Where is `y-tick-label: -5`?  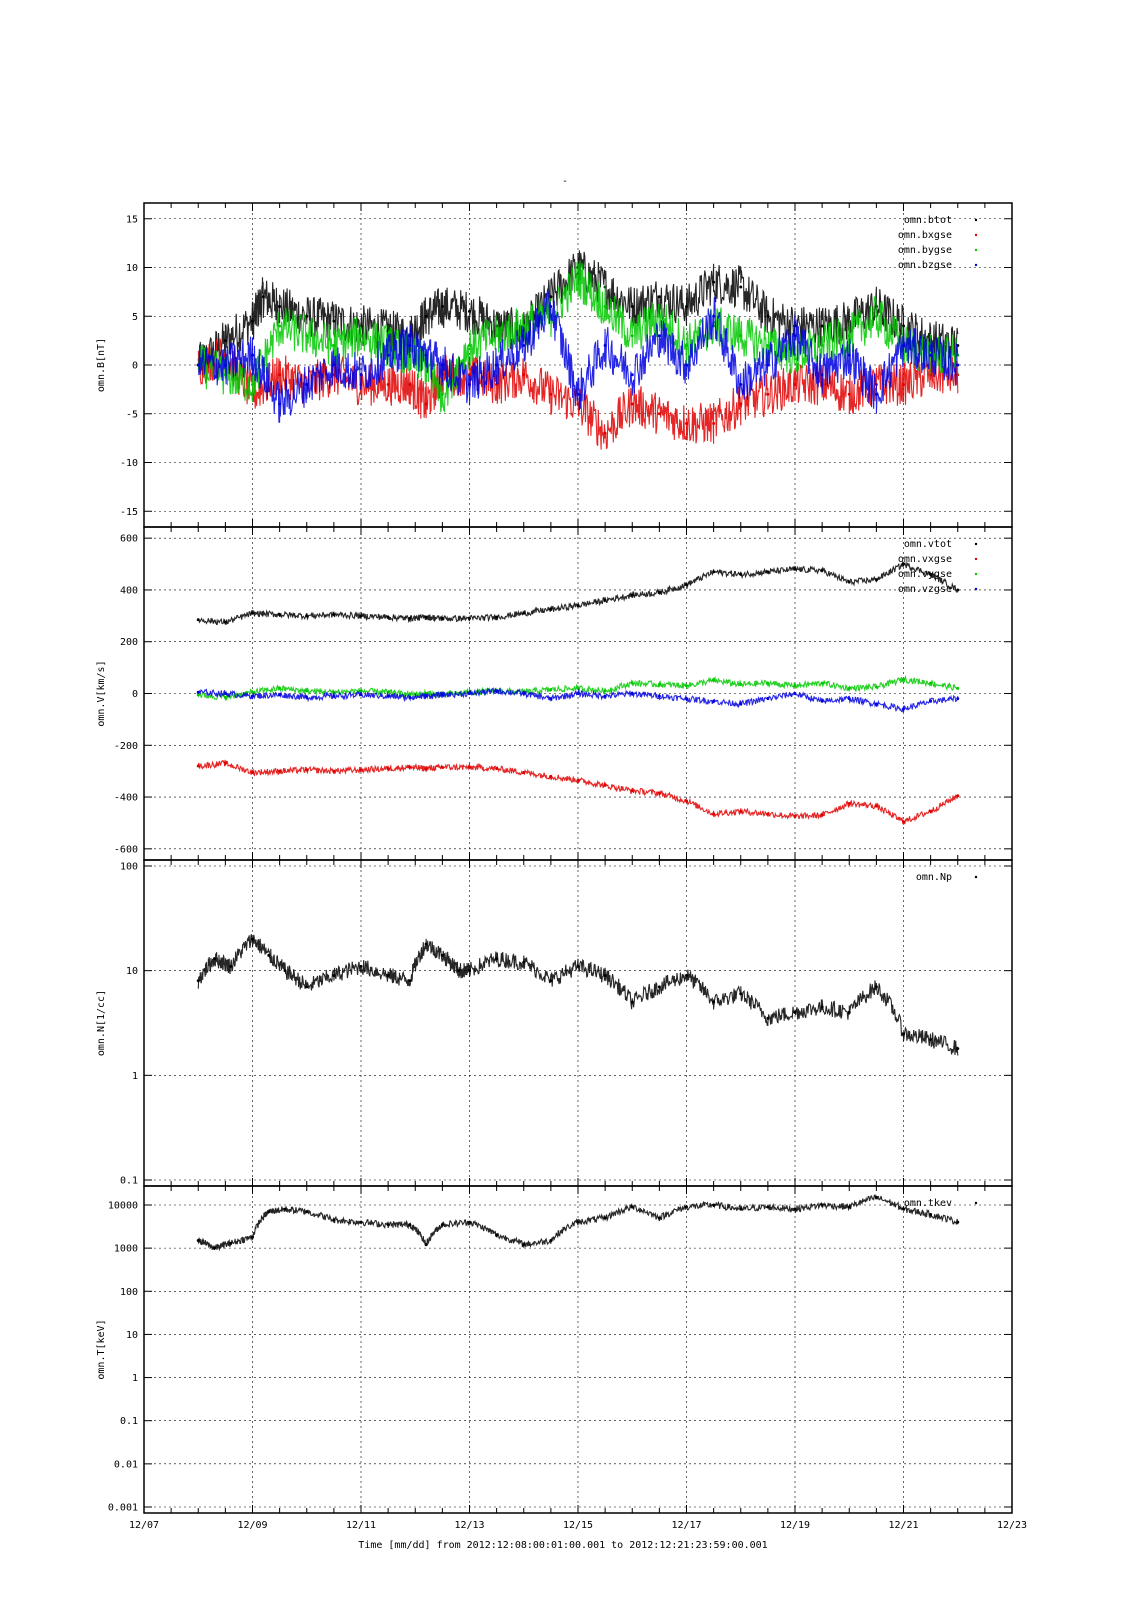
y-tick-label: -5 is located at coordinates (132, 414).